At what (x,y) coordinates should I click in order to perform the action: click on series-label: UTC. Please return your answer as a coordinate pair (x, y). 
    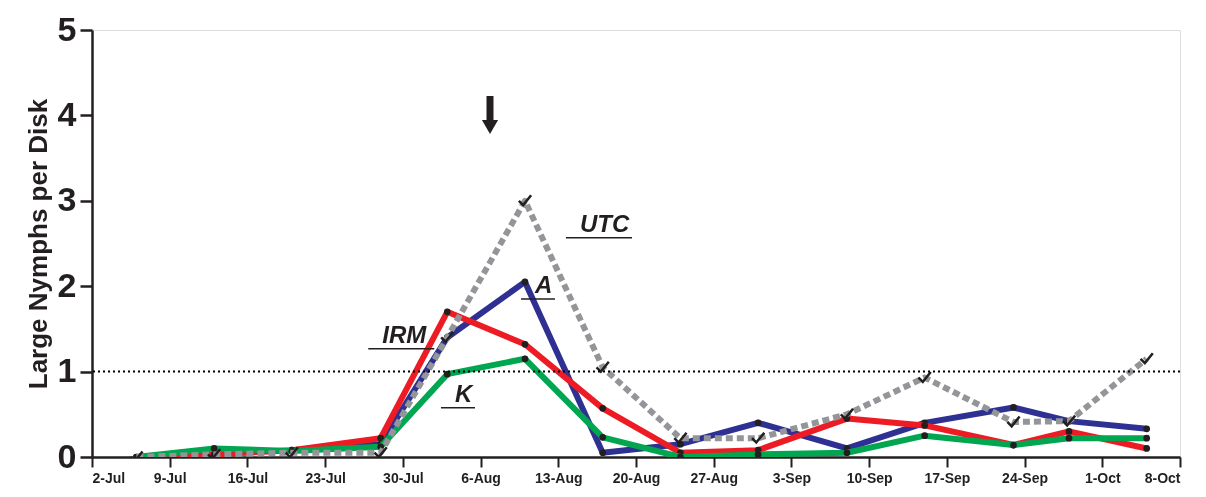
    Looking at the image, I should click on (604, 223).